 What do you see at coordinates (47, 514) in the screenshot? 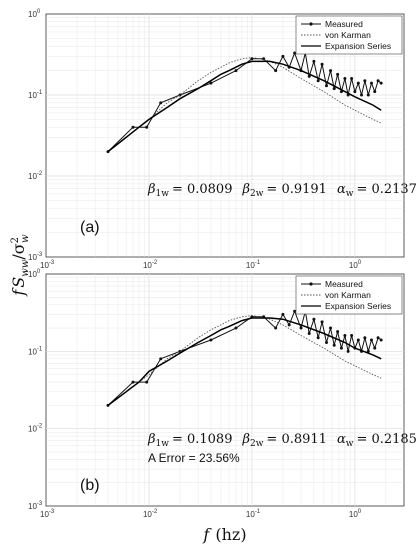
I see `panel-b-x-tick-label: 10⁻³` at bounding box center [47, 514].